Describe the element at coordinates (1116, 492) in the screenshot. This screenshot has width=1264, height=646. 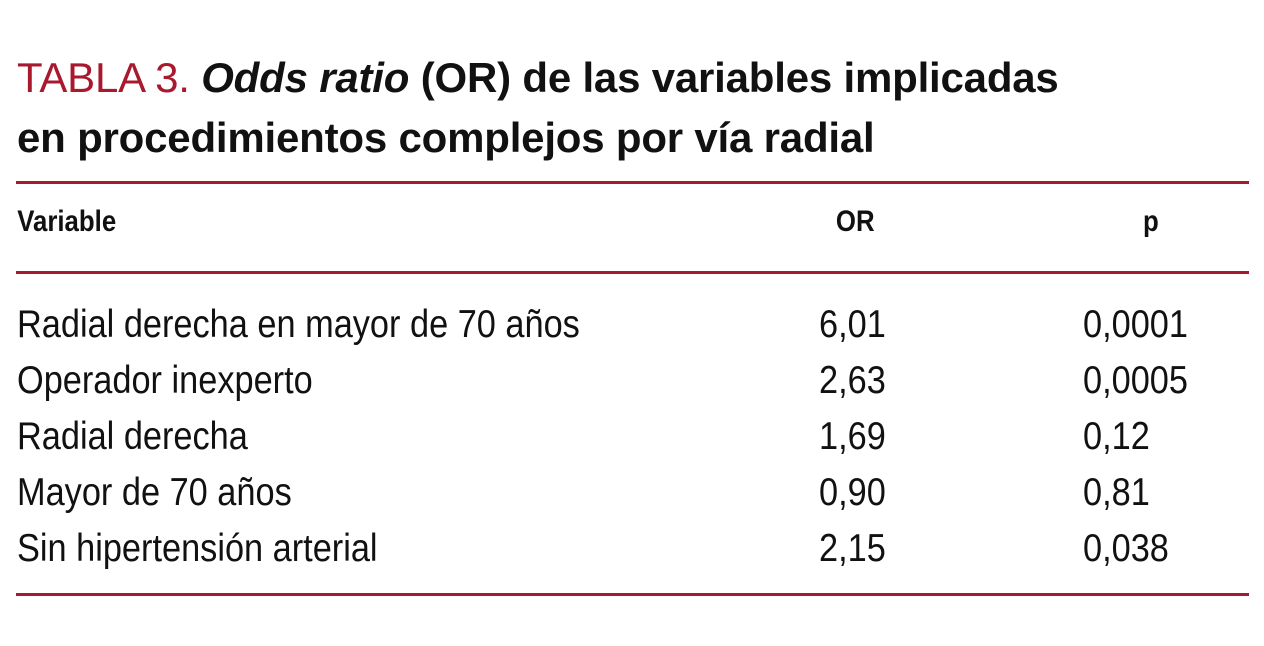
I see `cell-p: 0,81` at that location.